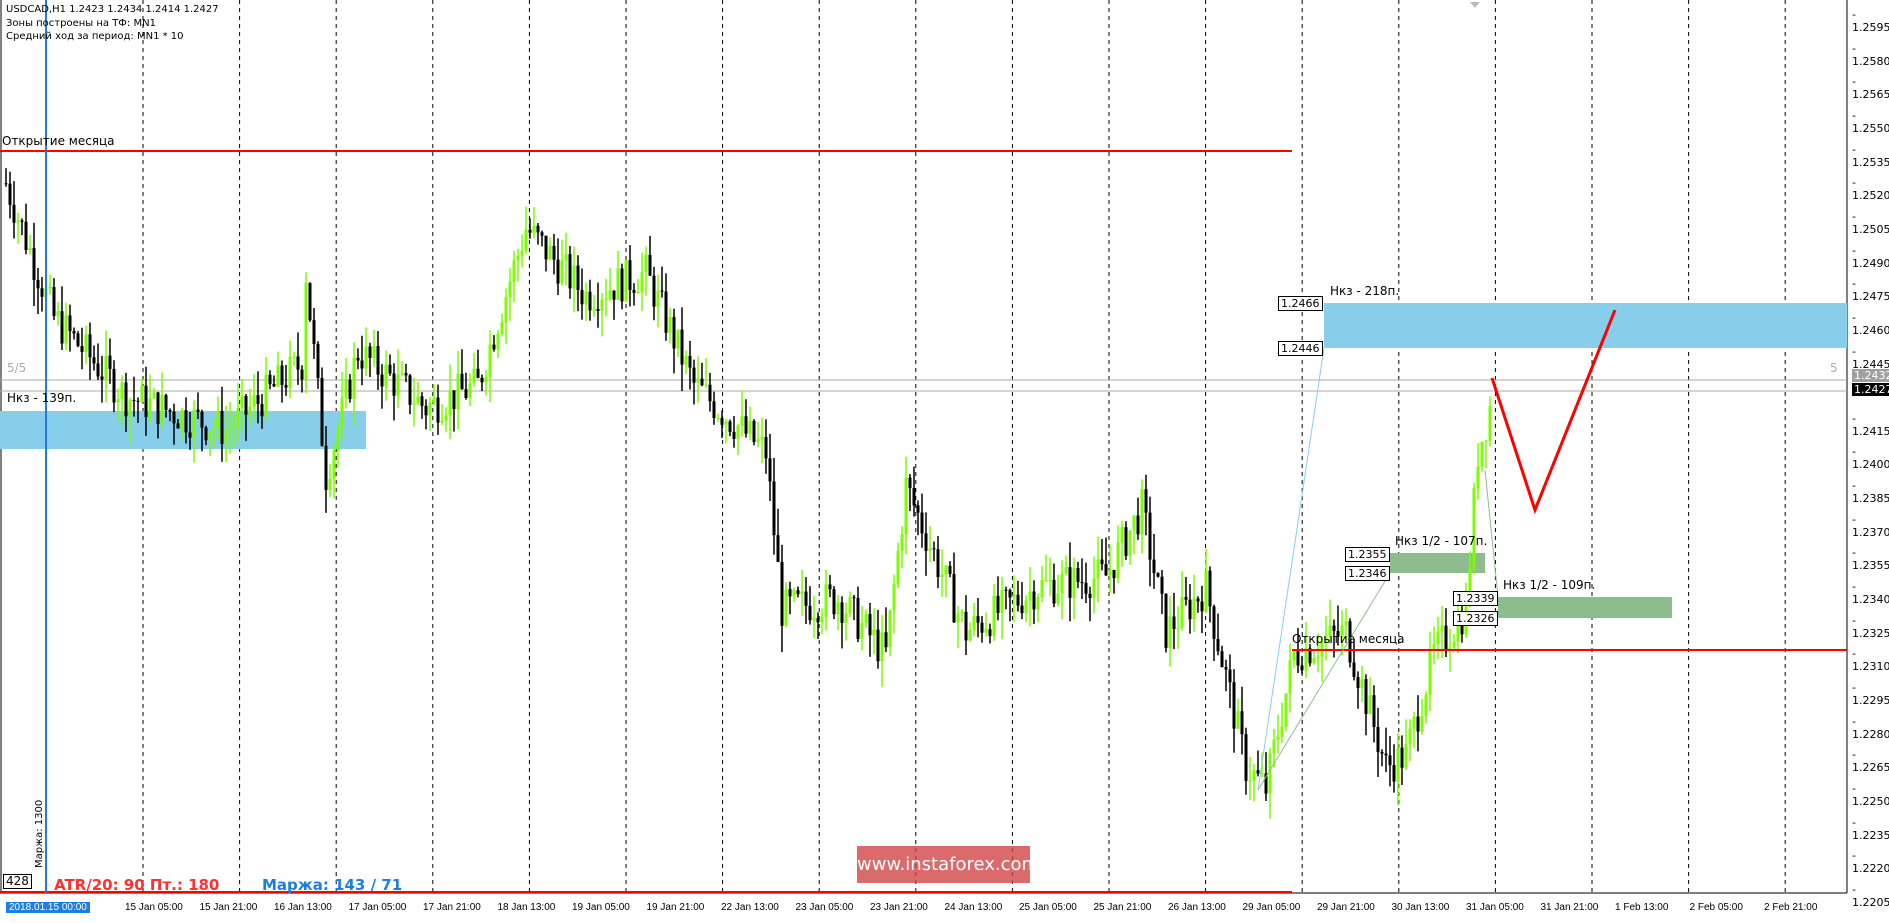 This screenshot has width=1889, height=923. I want to click on zone-right-label: Нкз - 218п., so click(1365, 291).